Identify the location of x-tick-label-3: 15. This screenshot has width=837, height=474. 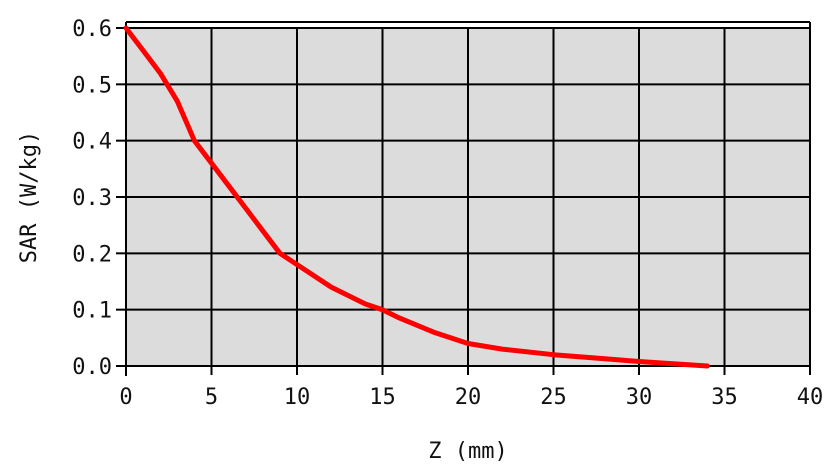
(382, 397).